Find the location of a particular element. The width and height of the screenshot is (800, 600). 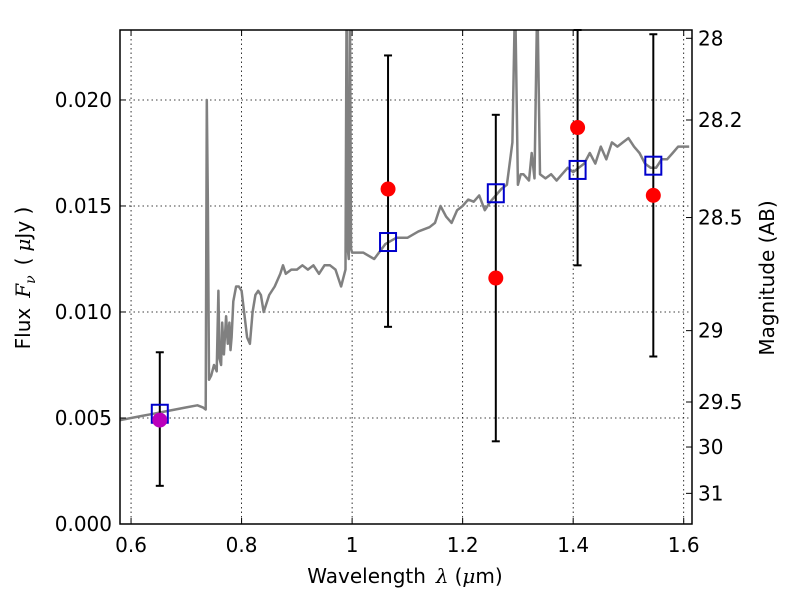

y-tick-label: 0.010 is located at coordinates (83, 312).